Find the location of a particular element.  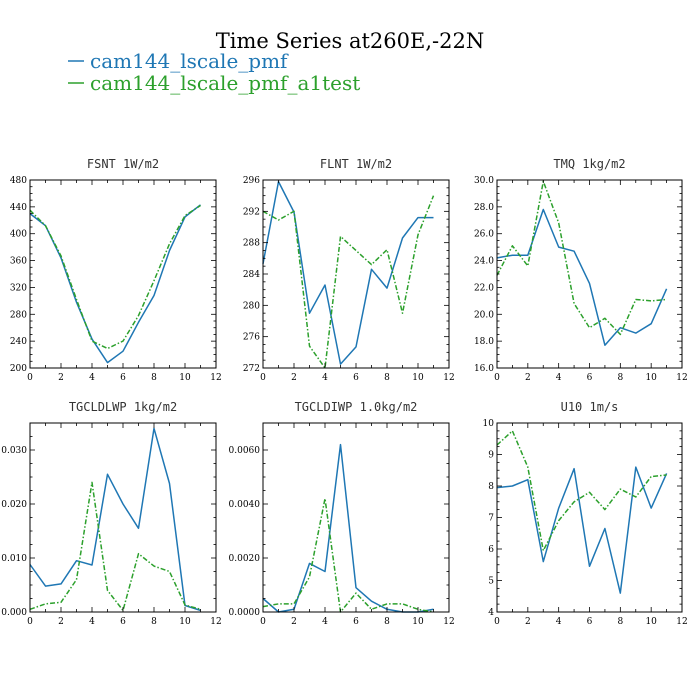

y-tick-label: 10 is located at coordinates (489, 424).